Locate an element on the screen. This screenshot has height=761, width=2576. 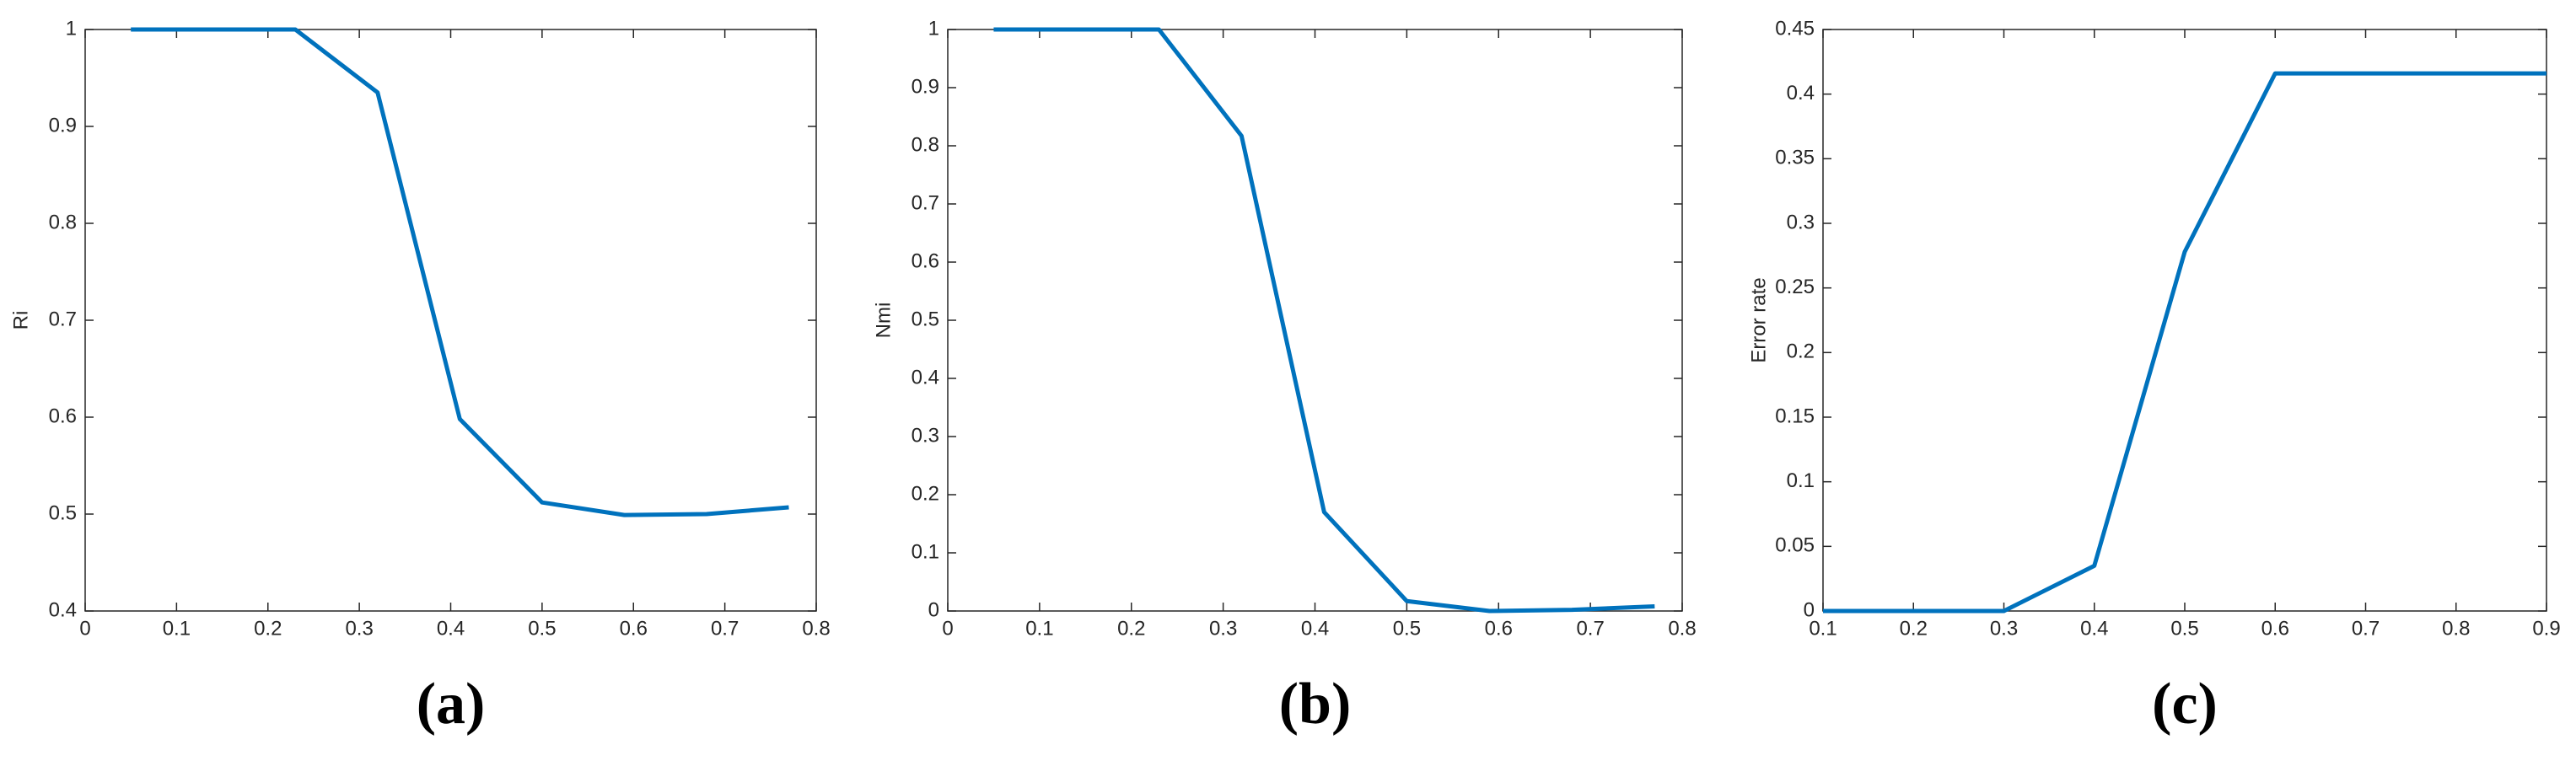
caption: (a) is located at coordinates (451, 704).